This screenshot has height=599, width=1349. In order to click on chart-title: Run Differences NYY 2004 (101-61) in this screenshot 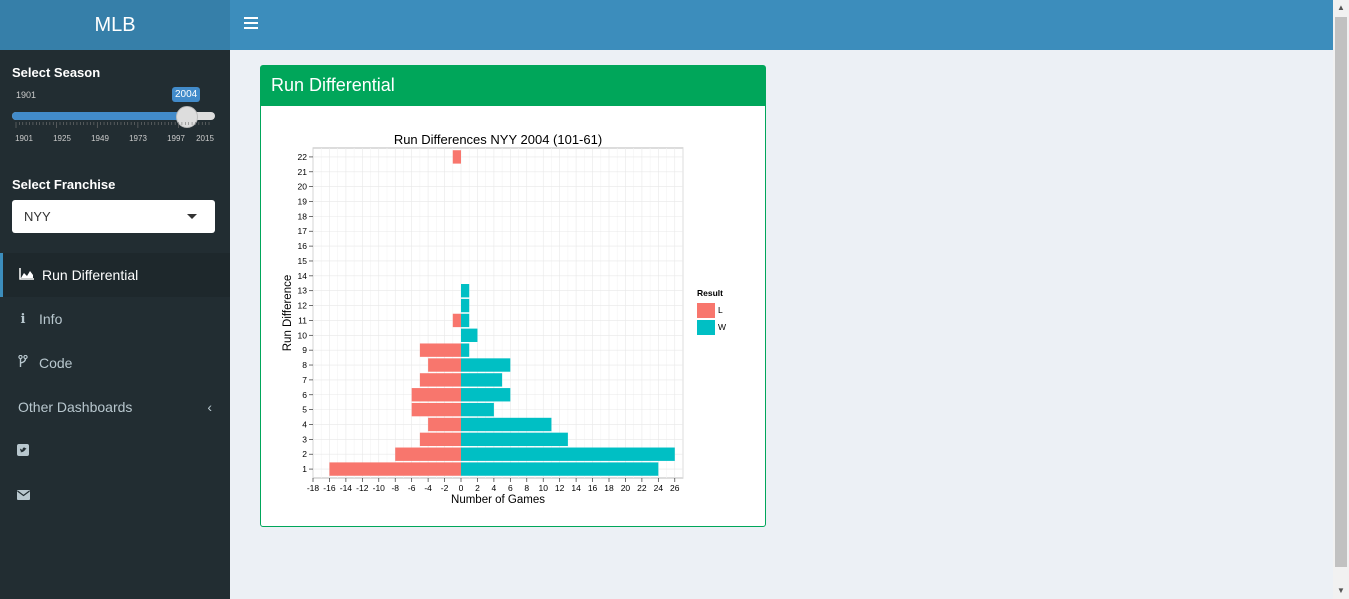, I will do `click(498, 139)`.